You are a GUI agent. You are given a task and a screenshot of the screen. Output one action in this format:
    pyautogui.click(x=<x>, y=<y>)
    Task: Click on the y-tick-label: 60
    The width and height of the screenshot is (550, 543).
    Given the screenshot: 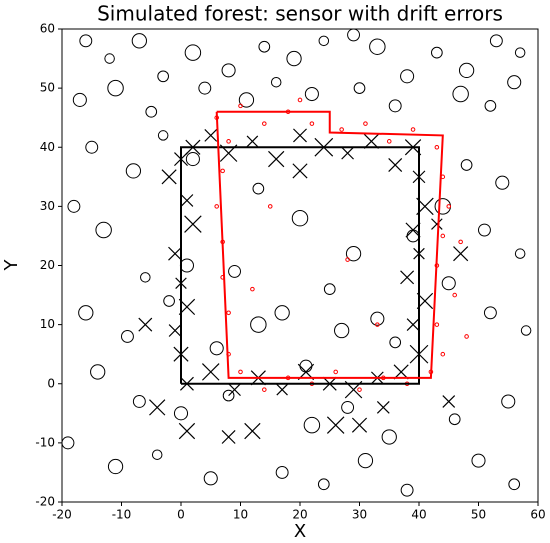 What is the action you would take?
    pyautogui.click(x=47, y=29)
    